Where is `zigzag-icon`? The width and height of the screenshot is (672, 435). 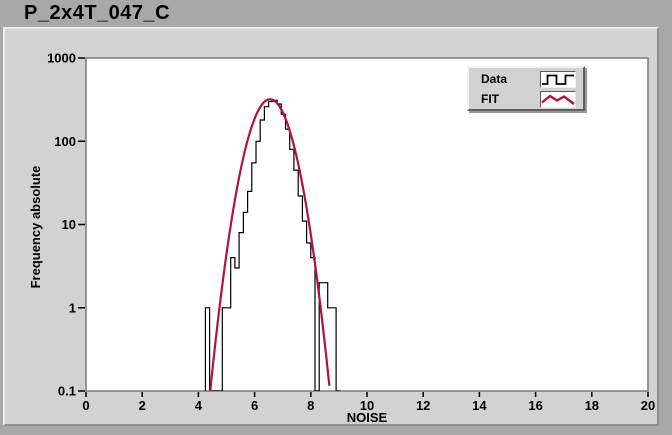
zigzag-icon is located at coordinates (558, 99).